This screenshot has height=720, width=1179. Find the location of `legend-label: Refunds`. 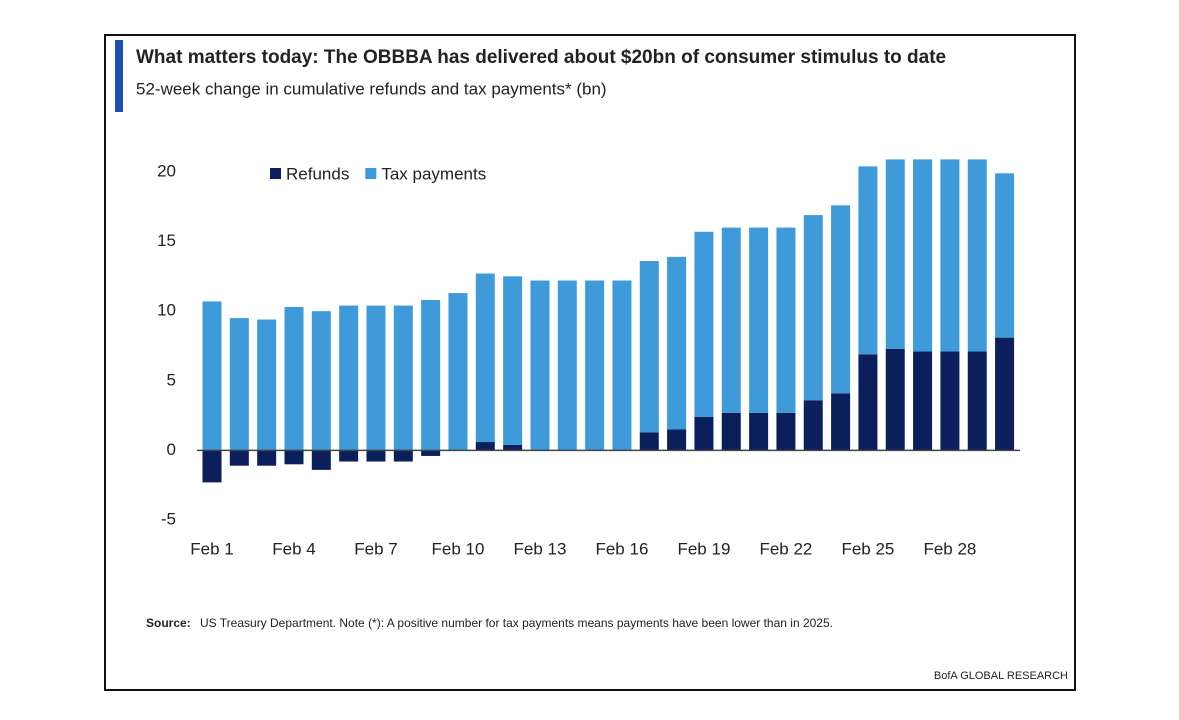

legend-label: Refunds is located at coordinates (317, 173).